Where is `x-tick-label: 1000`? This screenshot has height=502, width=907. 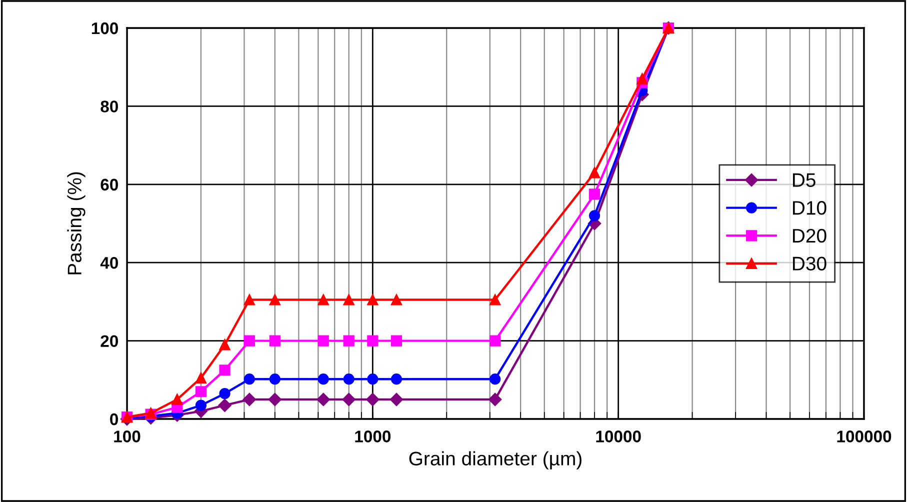 x-tick-label: 1000 is located at coordinates (373, 436).